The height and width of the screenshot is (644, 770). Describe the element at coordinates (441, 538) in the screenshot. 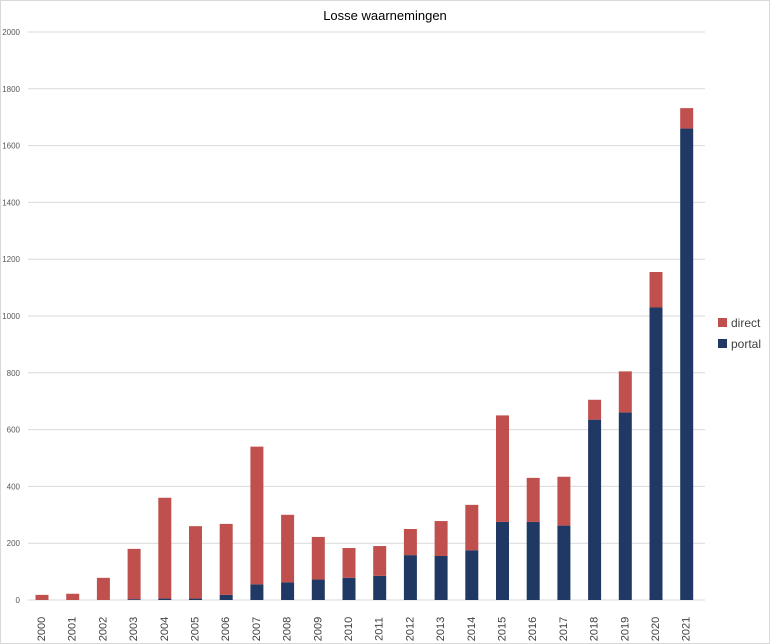

I see `bar-direct-2013` at that location.